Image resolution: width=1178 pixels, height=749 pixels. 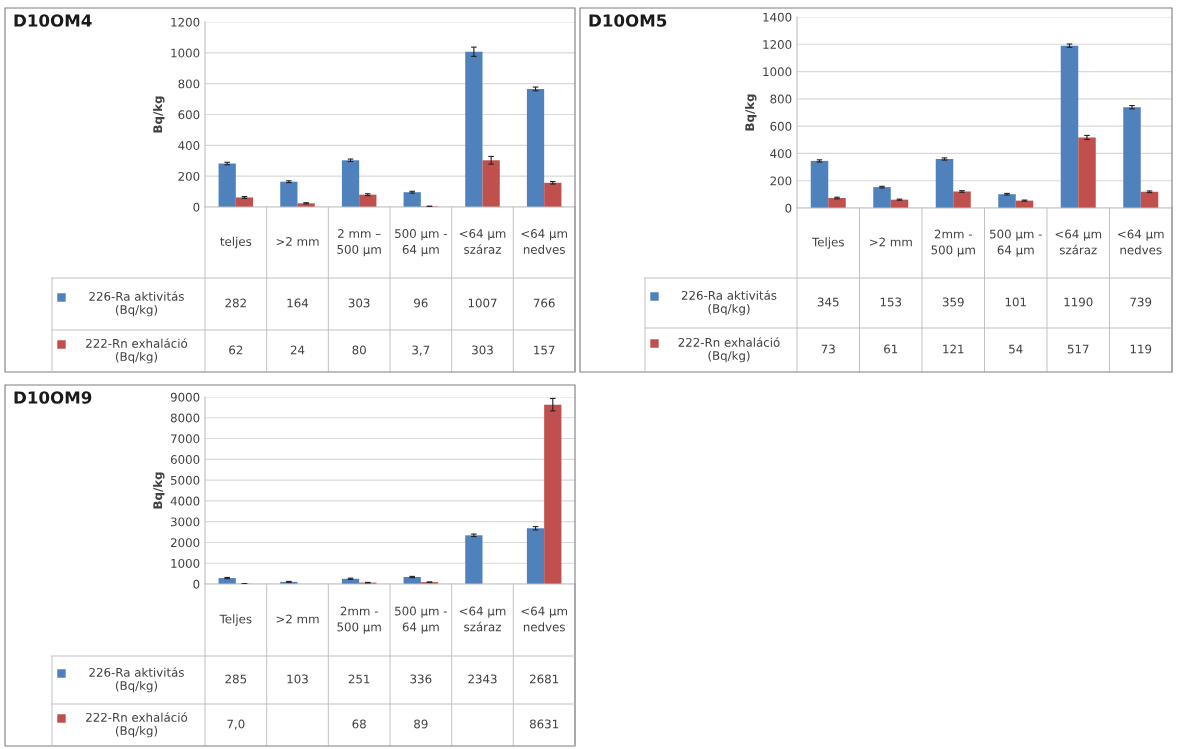 What do you see at coordinates (185, 397) in the screenshot?
I see `y-tick-label: 9000` at bounding box center [185, 397].